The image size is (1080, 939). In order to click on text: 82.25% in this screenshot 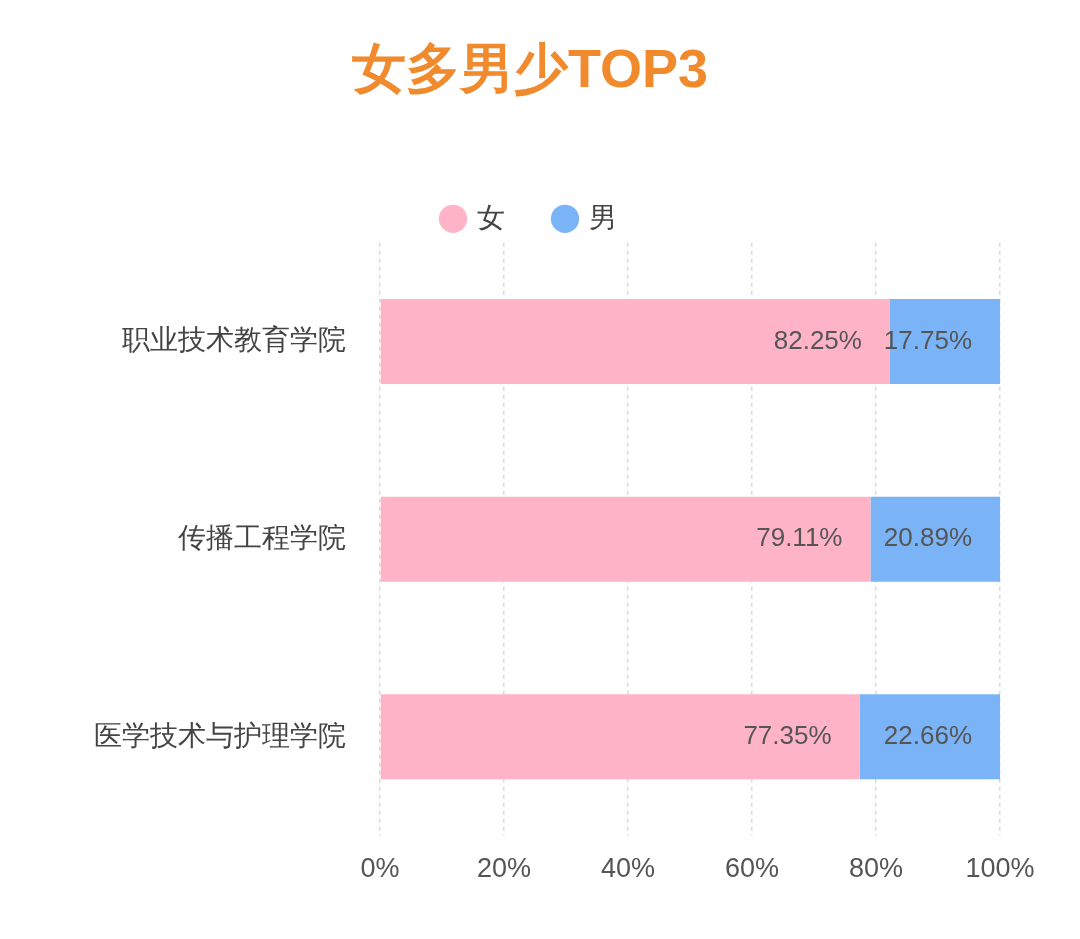, I will do `click(817, 339)`.